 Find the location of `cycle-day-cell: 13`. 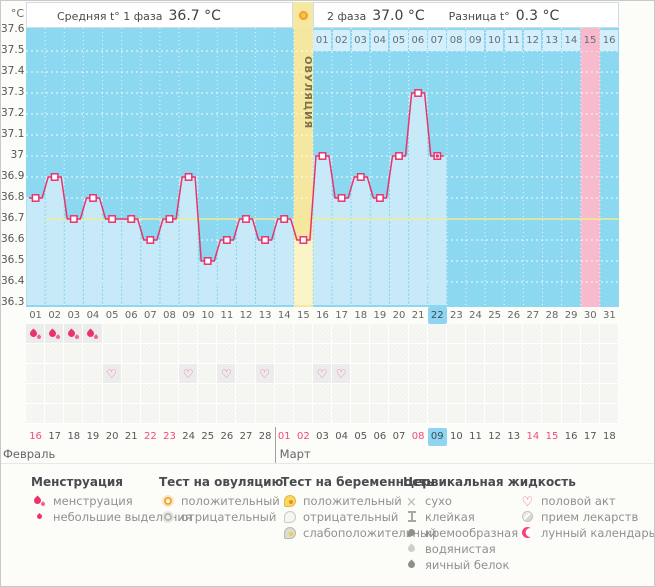

cycle-day-cell: 13 is located at coordinates (265, 315).